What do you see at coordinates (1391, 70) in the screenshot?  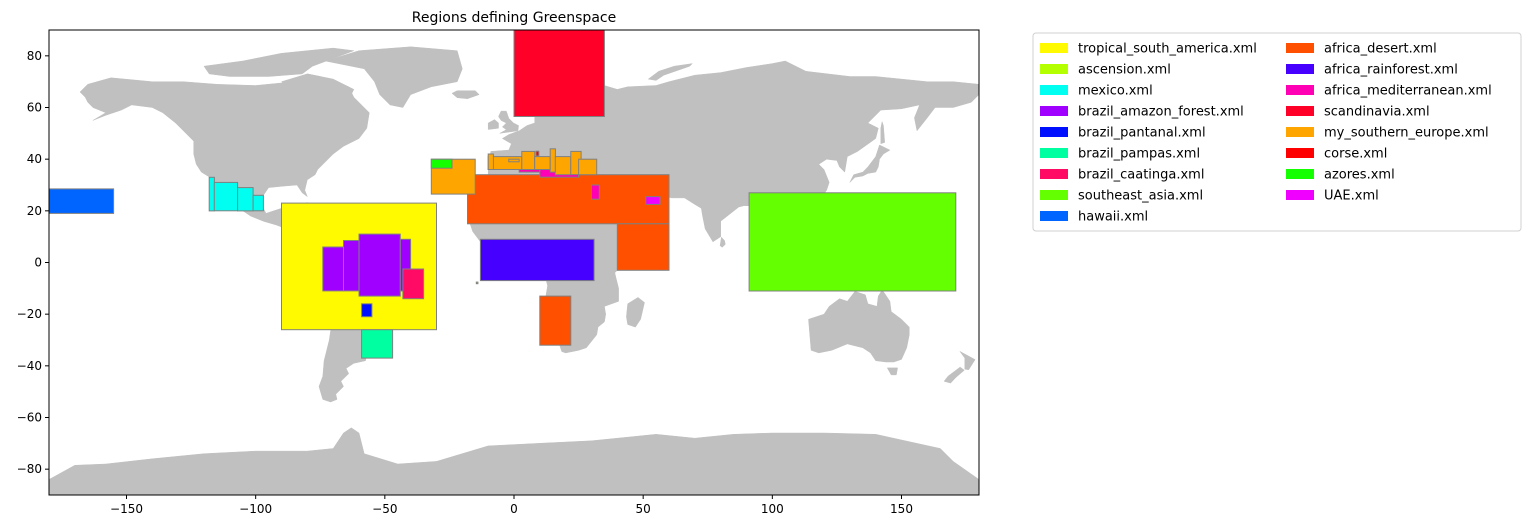 I see `legend-label: africa_rainforest.xml` at bounding box center [1391, 70].